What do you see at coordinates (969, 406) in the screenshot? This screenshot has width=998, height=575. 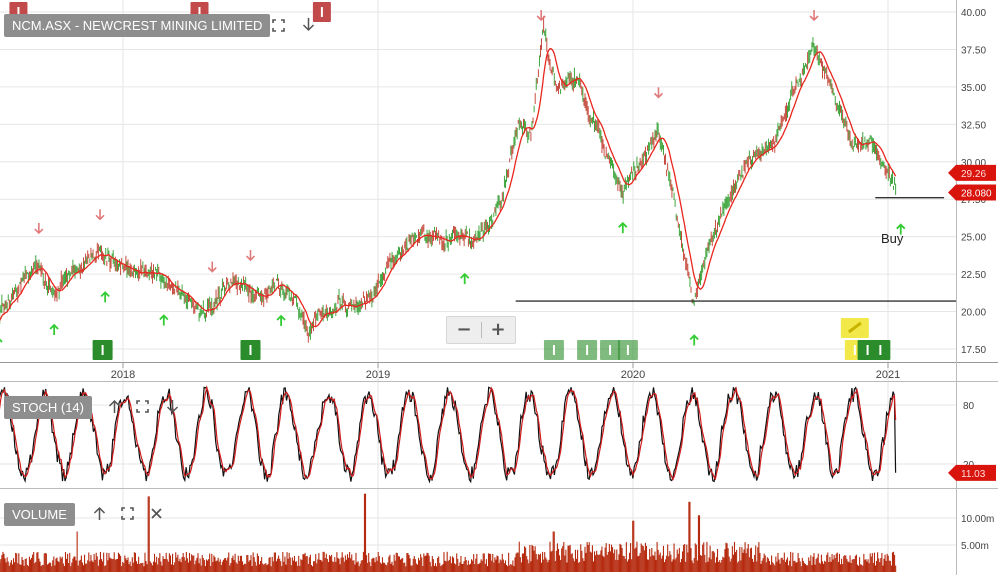 I see `stoch-tick-label: 80` at bounding box center [969, 406].